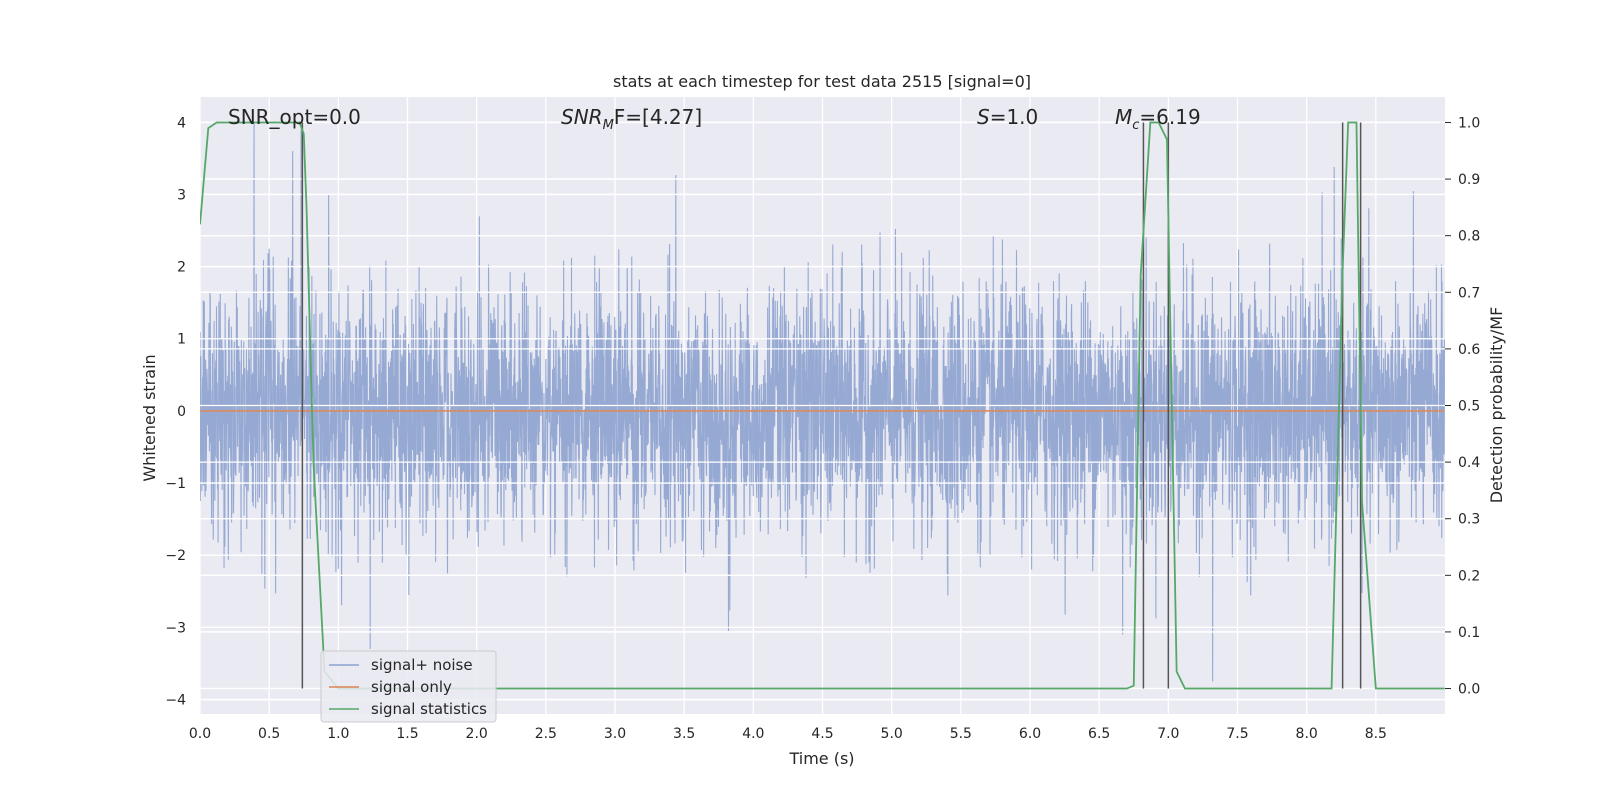  What do you see at coordinates (1168, 734) in the screenshot?
I see `x-tick-label: 7.0` at bounding box center [1168, 734].